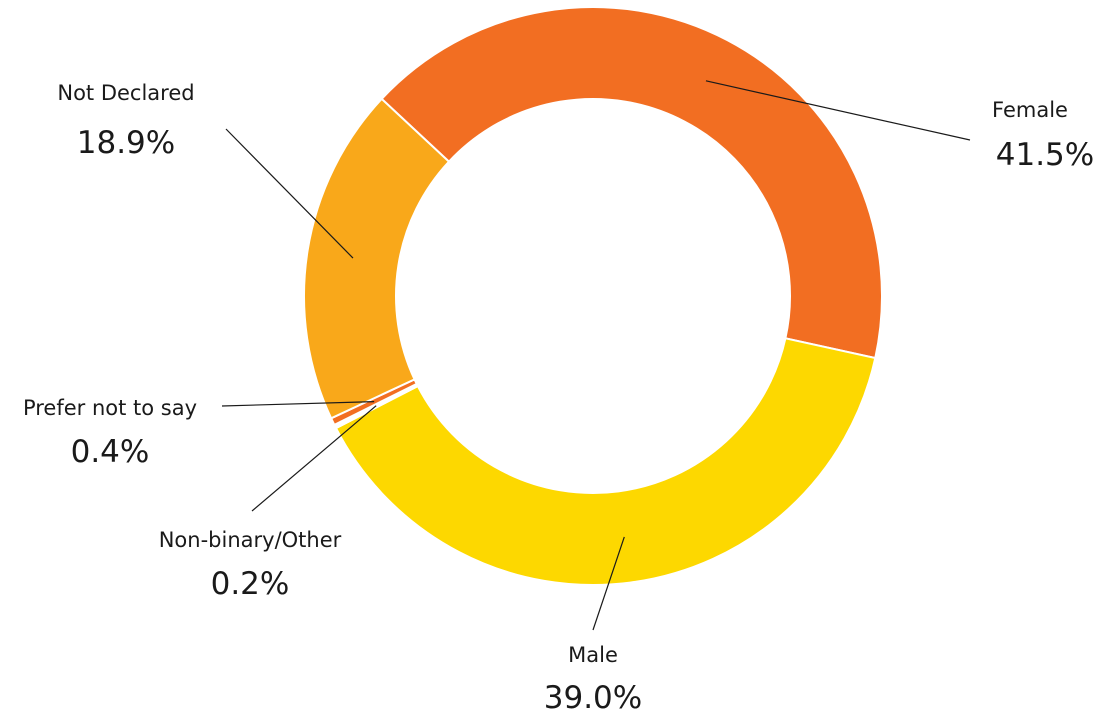 This screenshot has width=1103, height=713. What do you see at coordinates (377, 258) in the screenshot?
I see `slice-not-declared` at bounding box center [377, 258].